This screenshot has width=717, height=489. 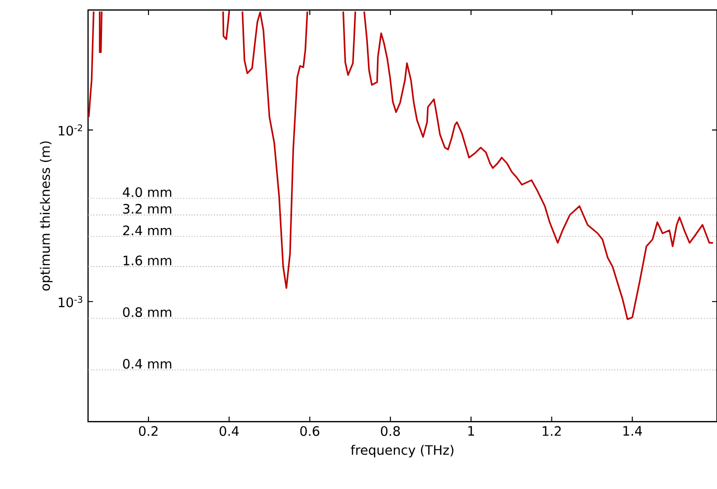 I want to click on x-axis-title: frequency (THz), so click(x=402, y=451).